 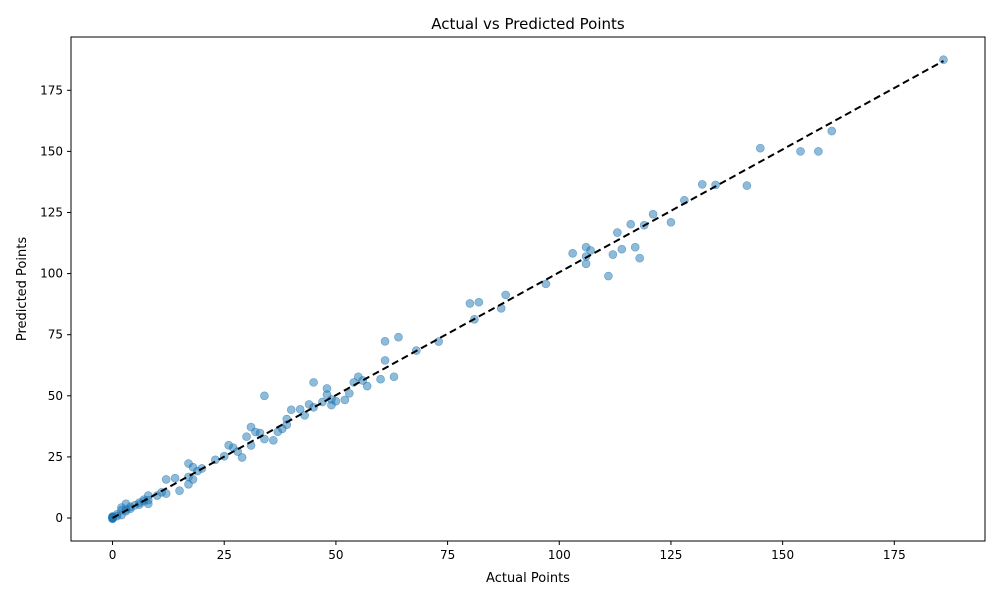 I want to click on y-tick-label: 25, so click(x=55, y=457).